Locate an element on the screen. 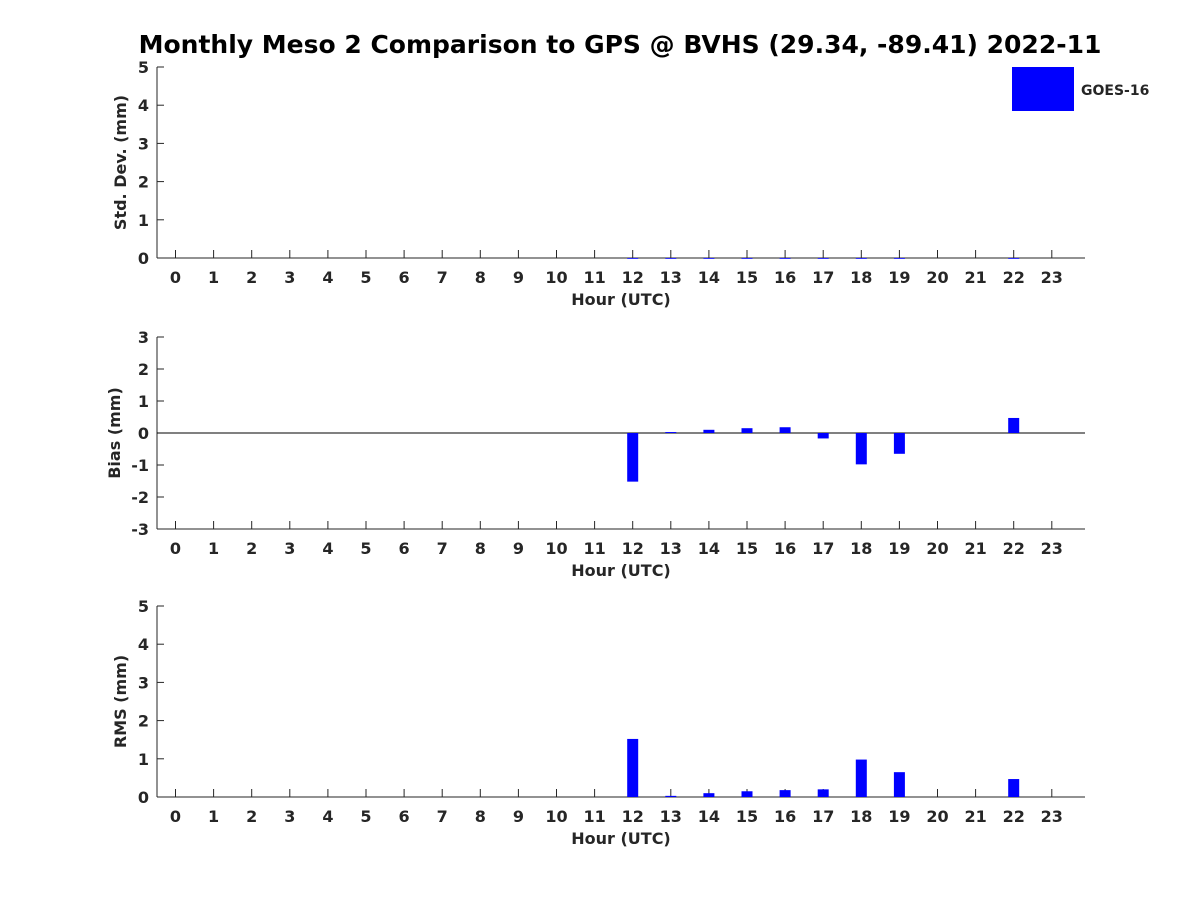  y-tick-label: -2 is located at coordinates (140, 497).